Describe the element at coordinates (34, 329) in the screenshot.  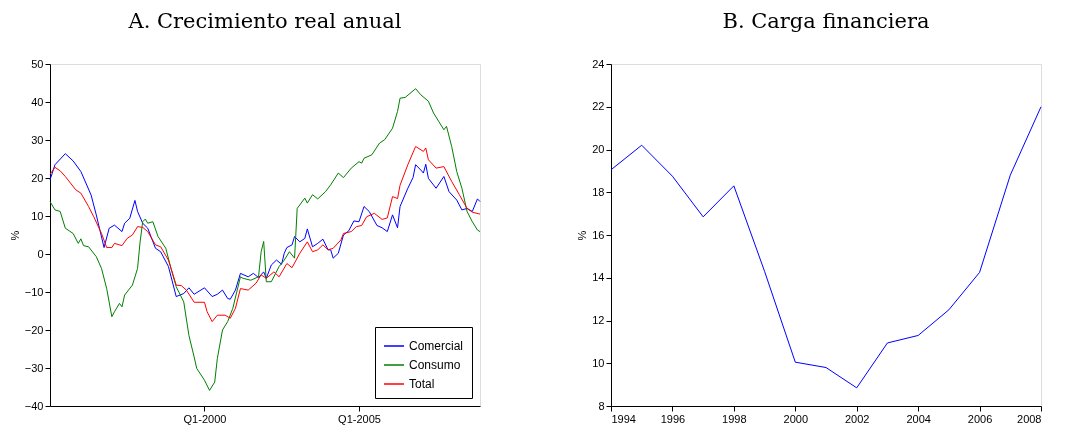
I see `y-tick-label: −20` at that location.